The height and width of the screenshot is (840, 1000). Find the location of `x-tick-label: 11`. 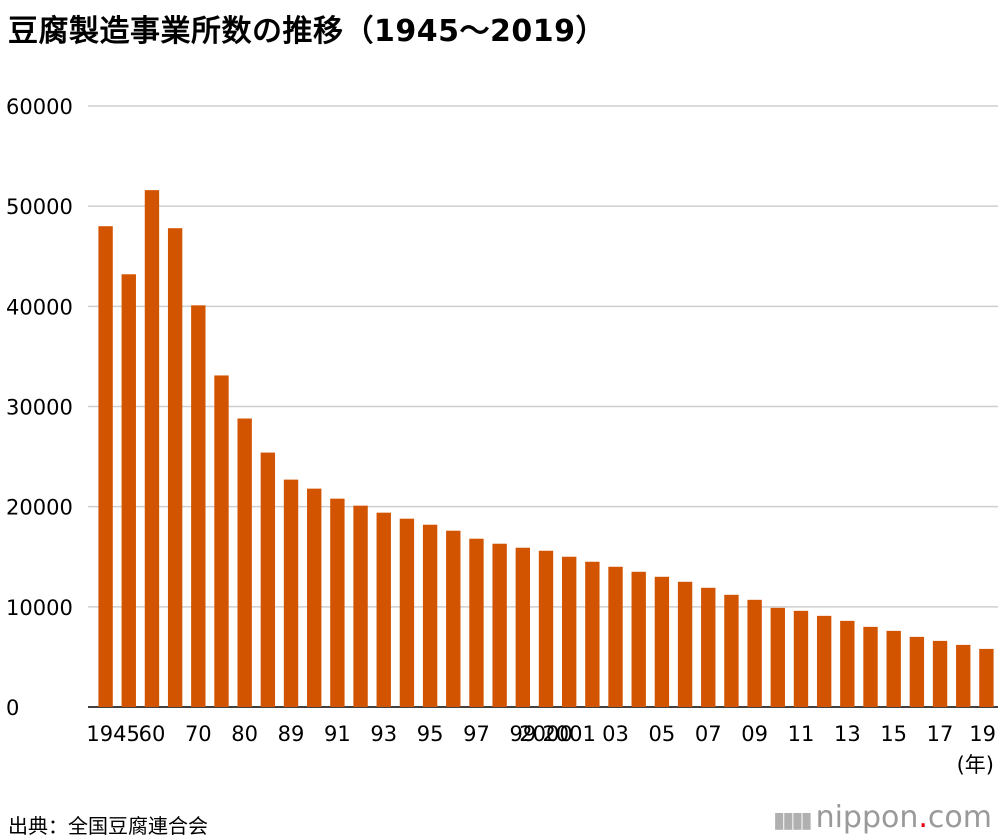

x-tick-label: 11 is located at coordinates (801, 734).